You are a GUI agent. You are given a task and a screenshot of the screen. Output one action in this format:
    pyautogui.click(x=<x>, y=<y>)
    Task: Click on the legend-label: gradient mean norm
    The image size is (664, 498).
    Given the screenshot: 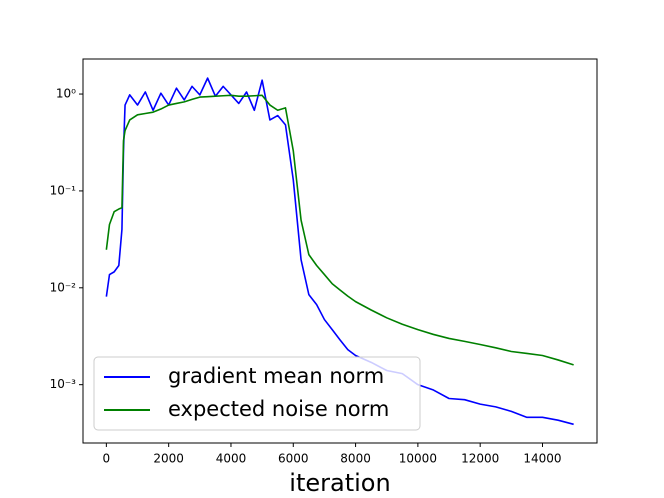 What is the action you would take?
    pyautogui.click(x=276, y=376)
    